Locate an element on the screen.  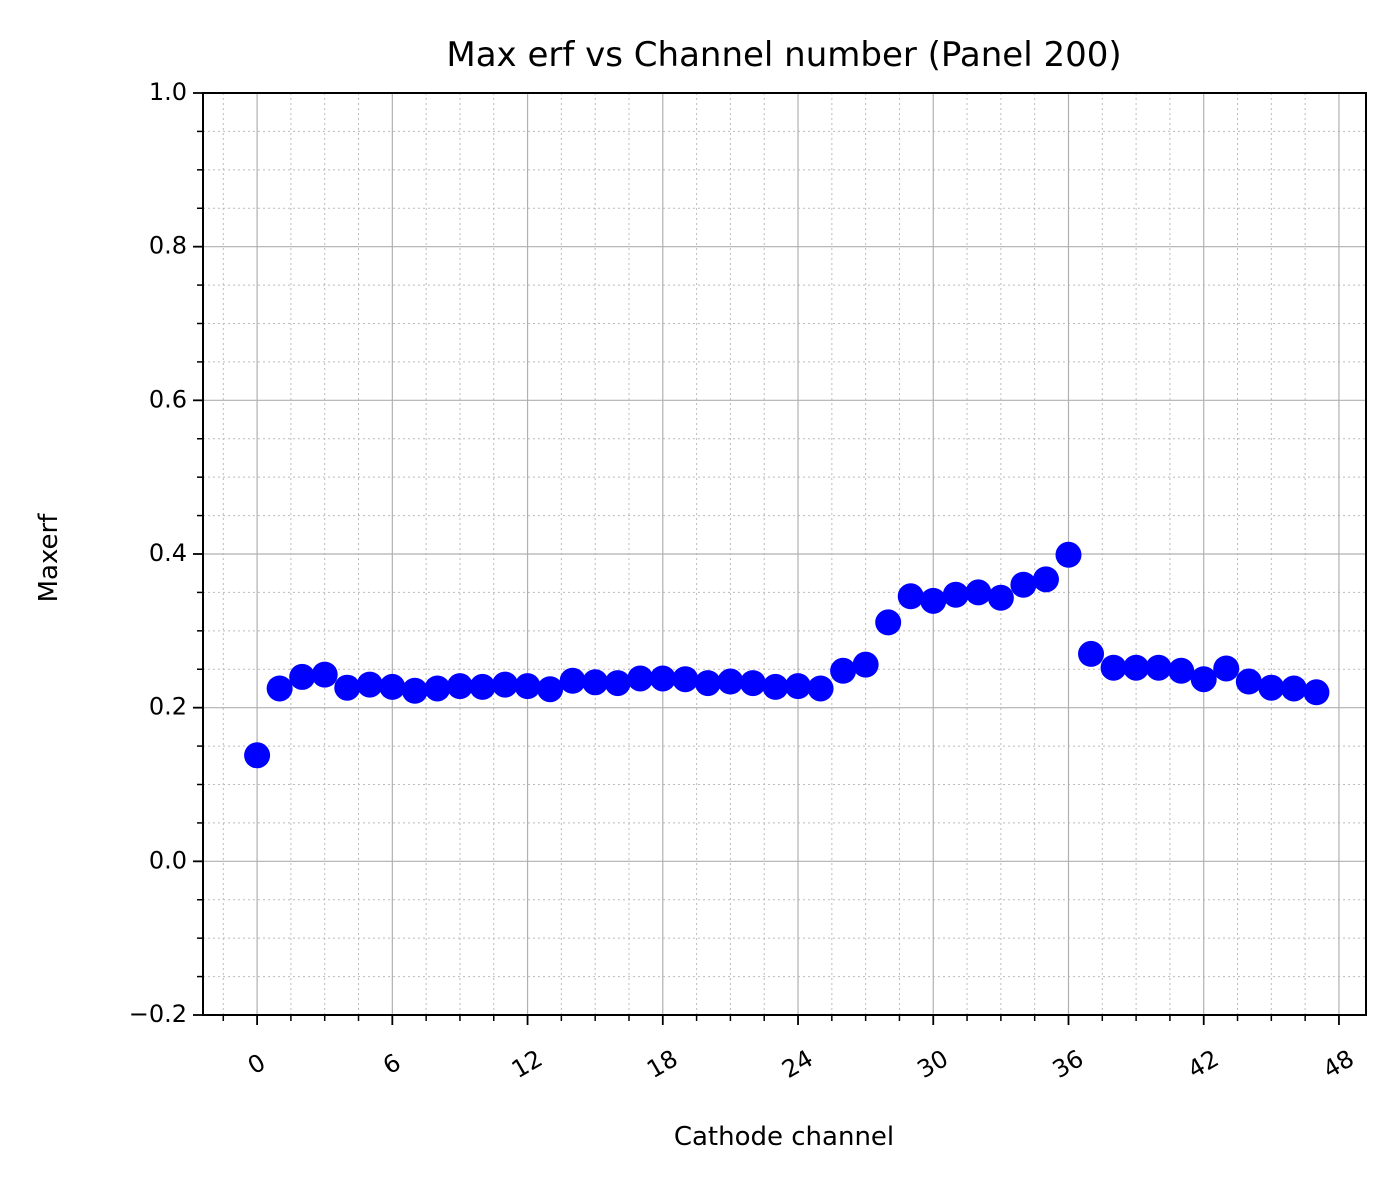
x-tick-label: 48 is located at coordinates (1338, 1064).